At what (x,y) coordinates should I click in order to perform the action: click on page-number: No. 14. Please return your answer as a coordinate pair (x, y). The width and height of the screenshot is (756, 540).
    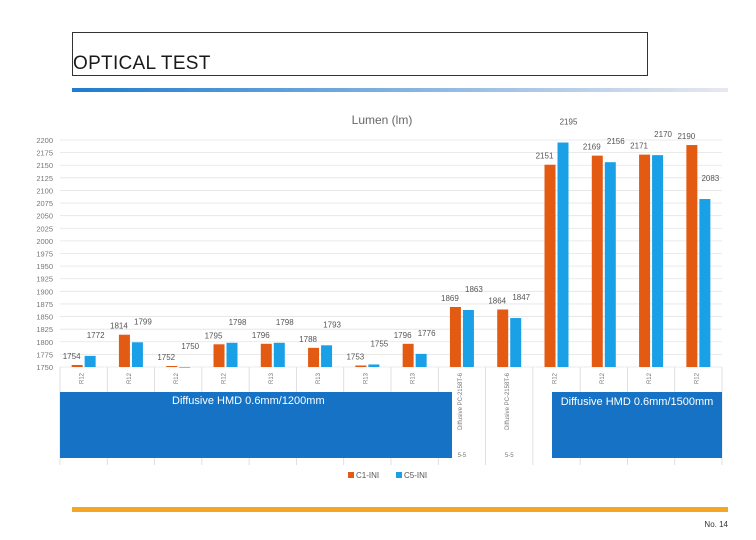
    Looking at the image, I should click on (716, 524).